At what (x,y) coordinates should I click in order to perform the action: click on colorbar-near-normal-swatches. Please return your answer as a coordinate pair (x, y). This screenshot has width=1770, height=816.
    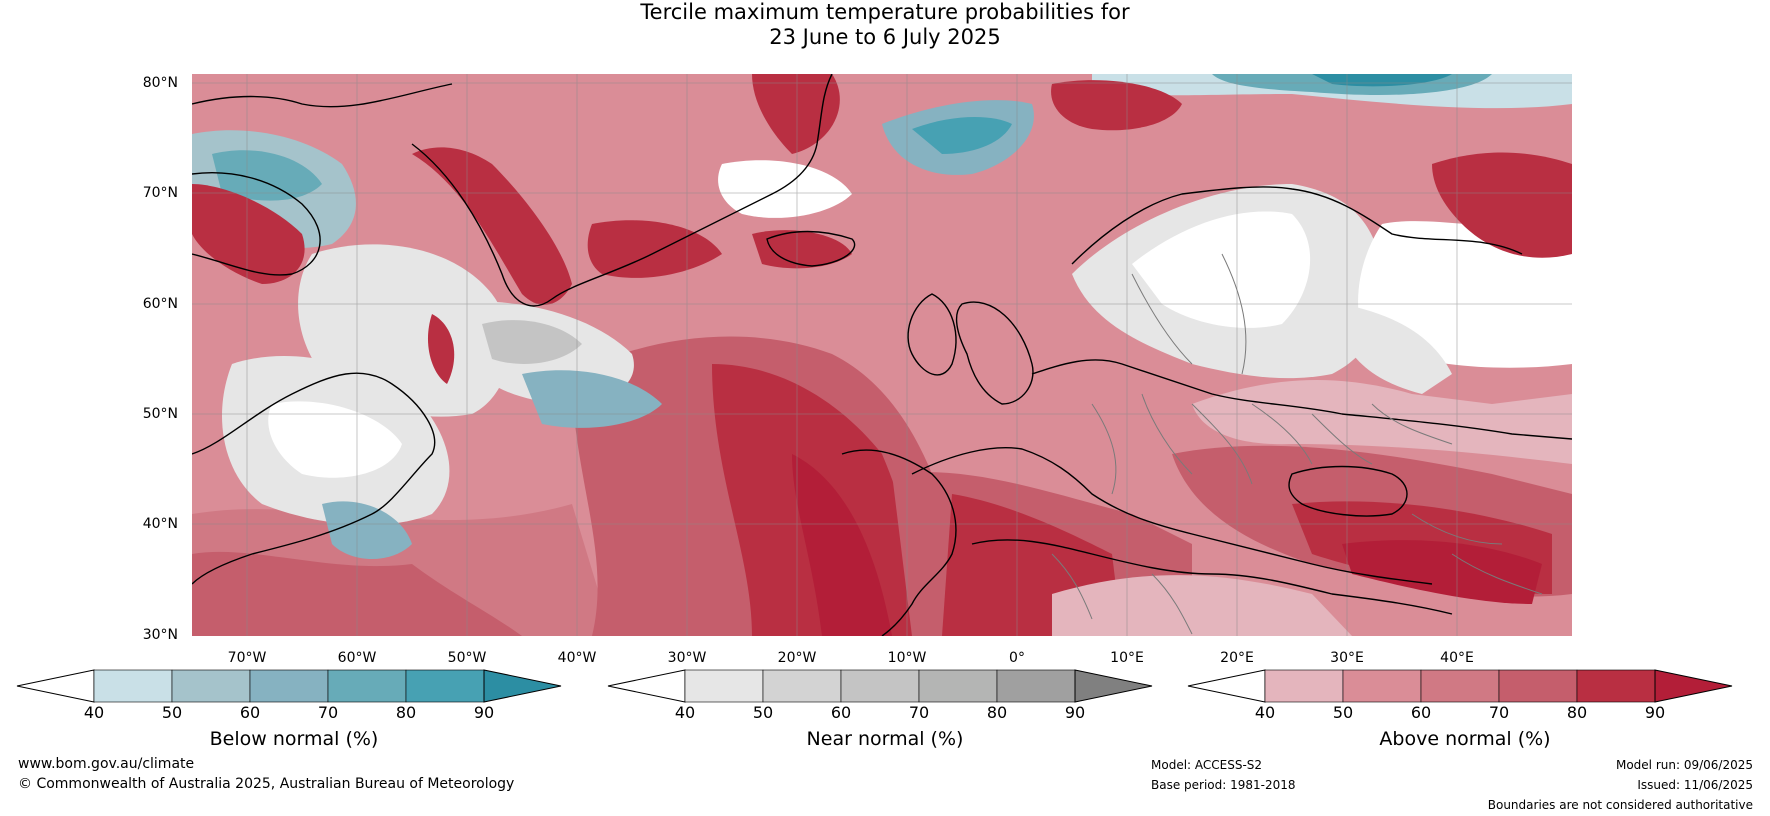
    Looking at the image, I should click on (880, 686).